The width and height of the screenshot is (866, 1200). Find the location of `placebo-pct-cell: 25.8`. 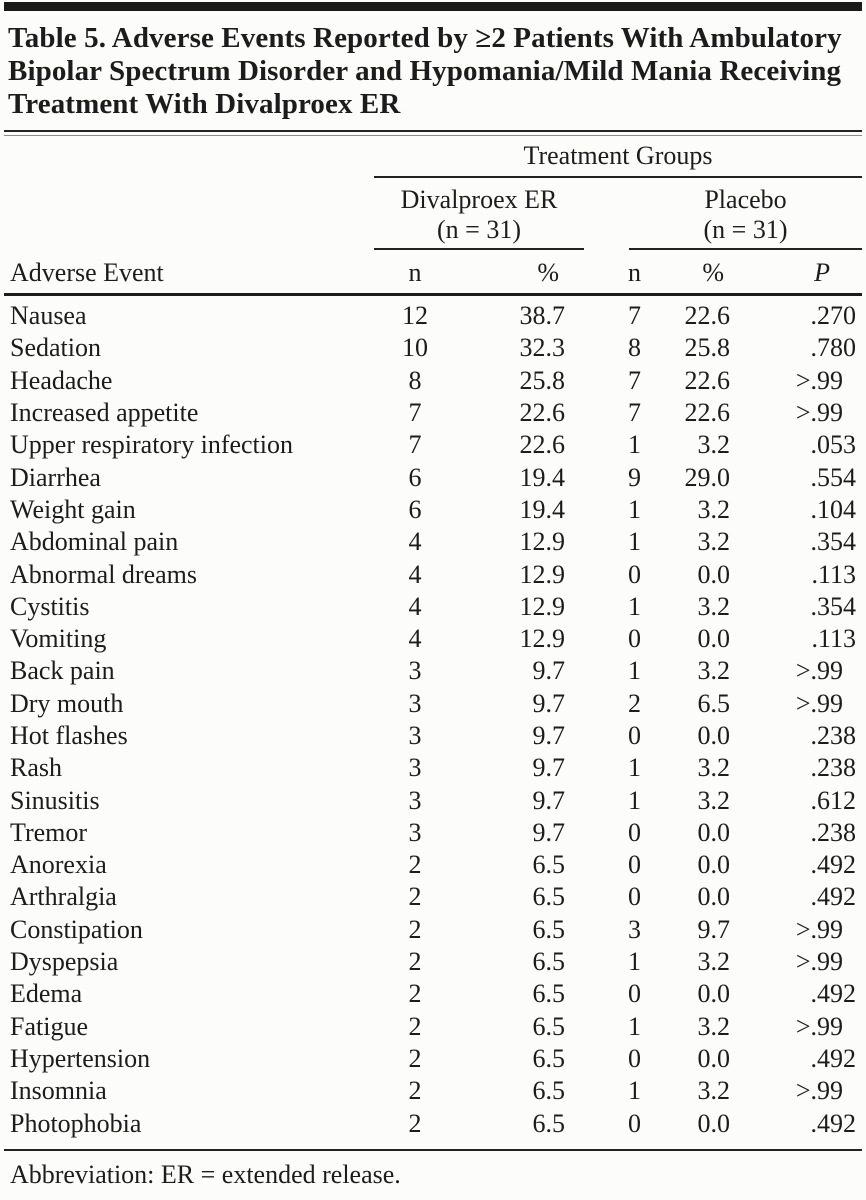

placebo-pct-cell: 25.8 is located at coordinates (707, 348).